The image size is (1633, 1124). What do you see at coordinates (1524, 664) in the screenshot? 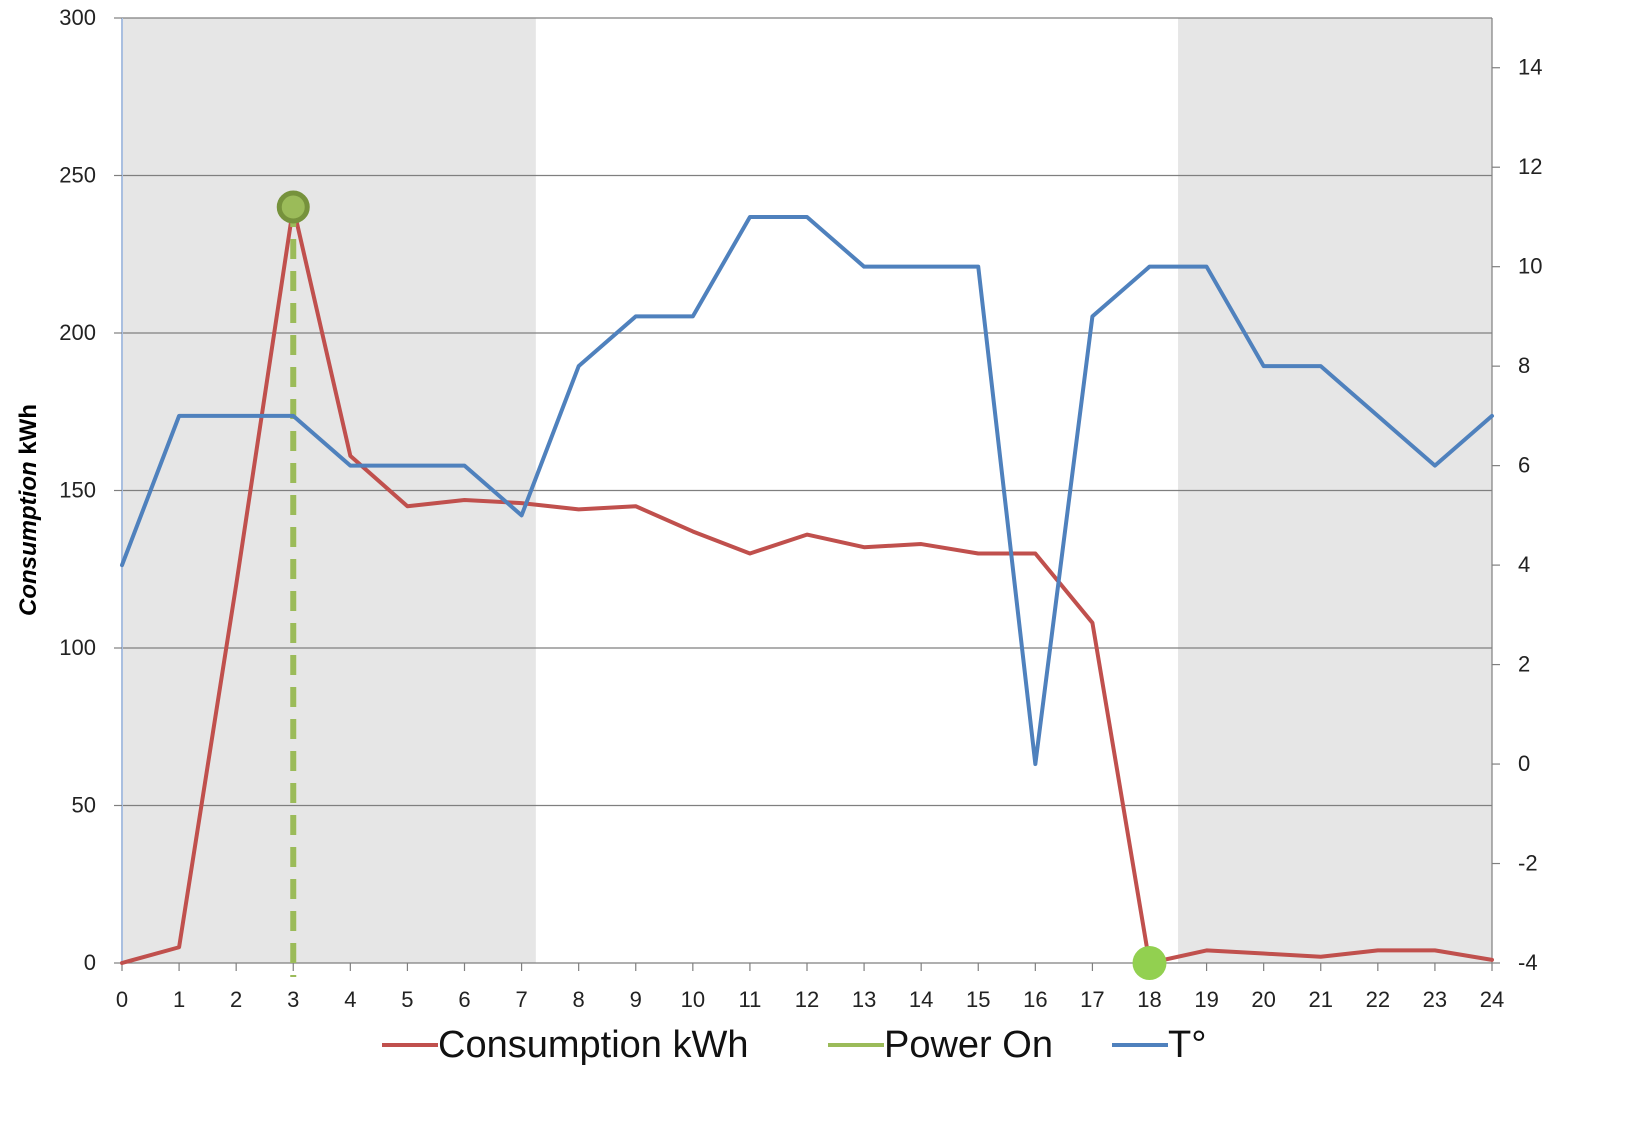
I see `y2-tick-label-2: 2` at bounding box center [1524, 664].